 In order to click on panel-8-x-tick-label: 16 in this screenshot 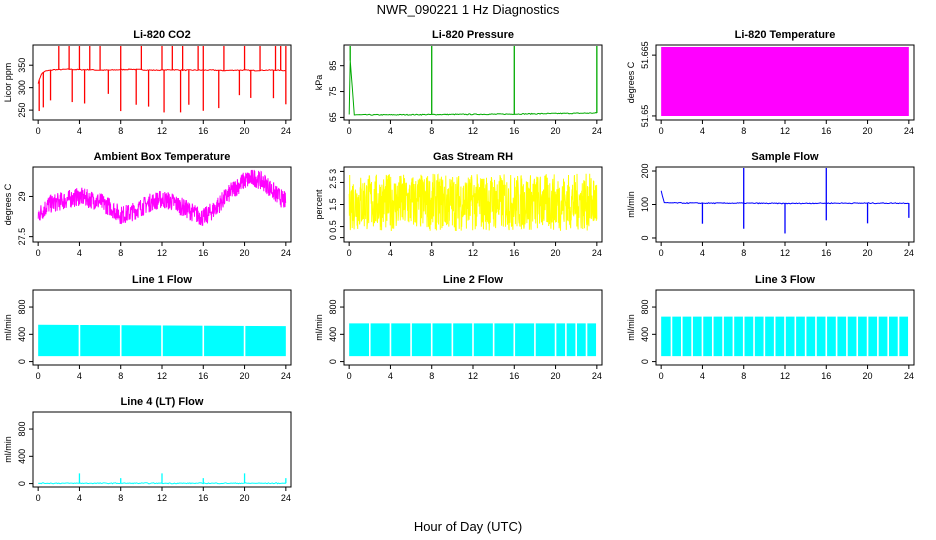, I will do `click(514, 376)`.